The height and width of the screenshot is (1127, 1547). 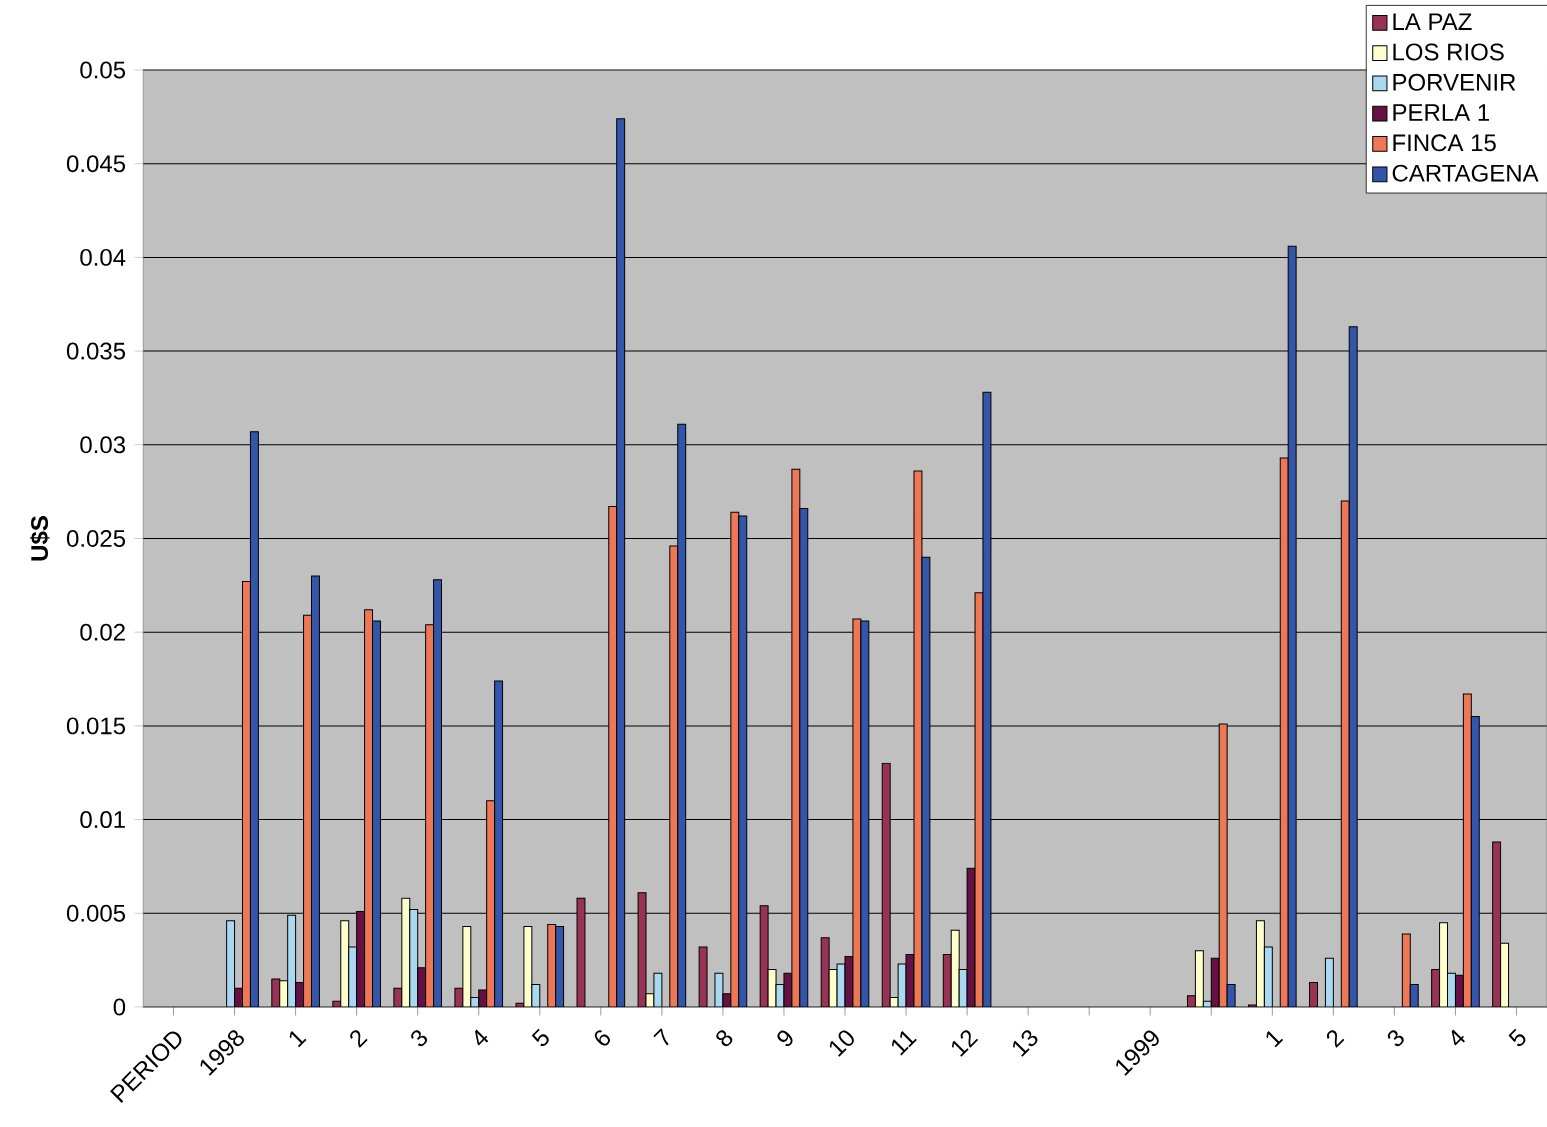 I want to click on y-tick-label: 0.03, so click(x=103, y=445).